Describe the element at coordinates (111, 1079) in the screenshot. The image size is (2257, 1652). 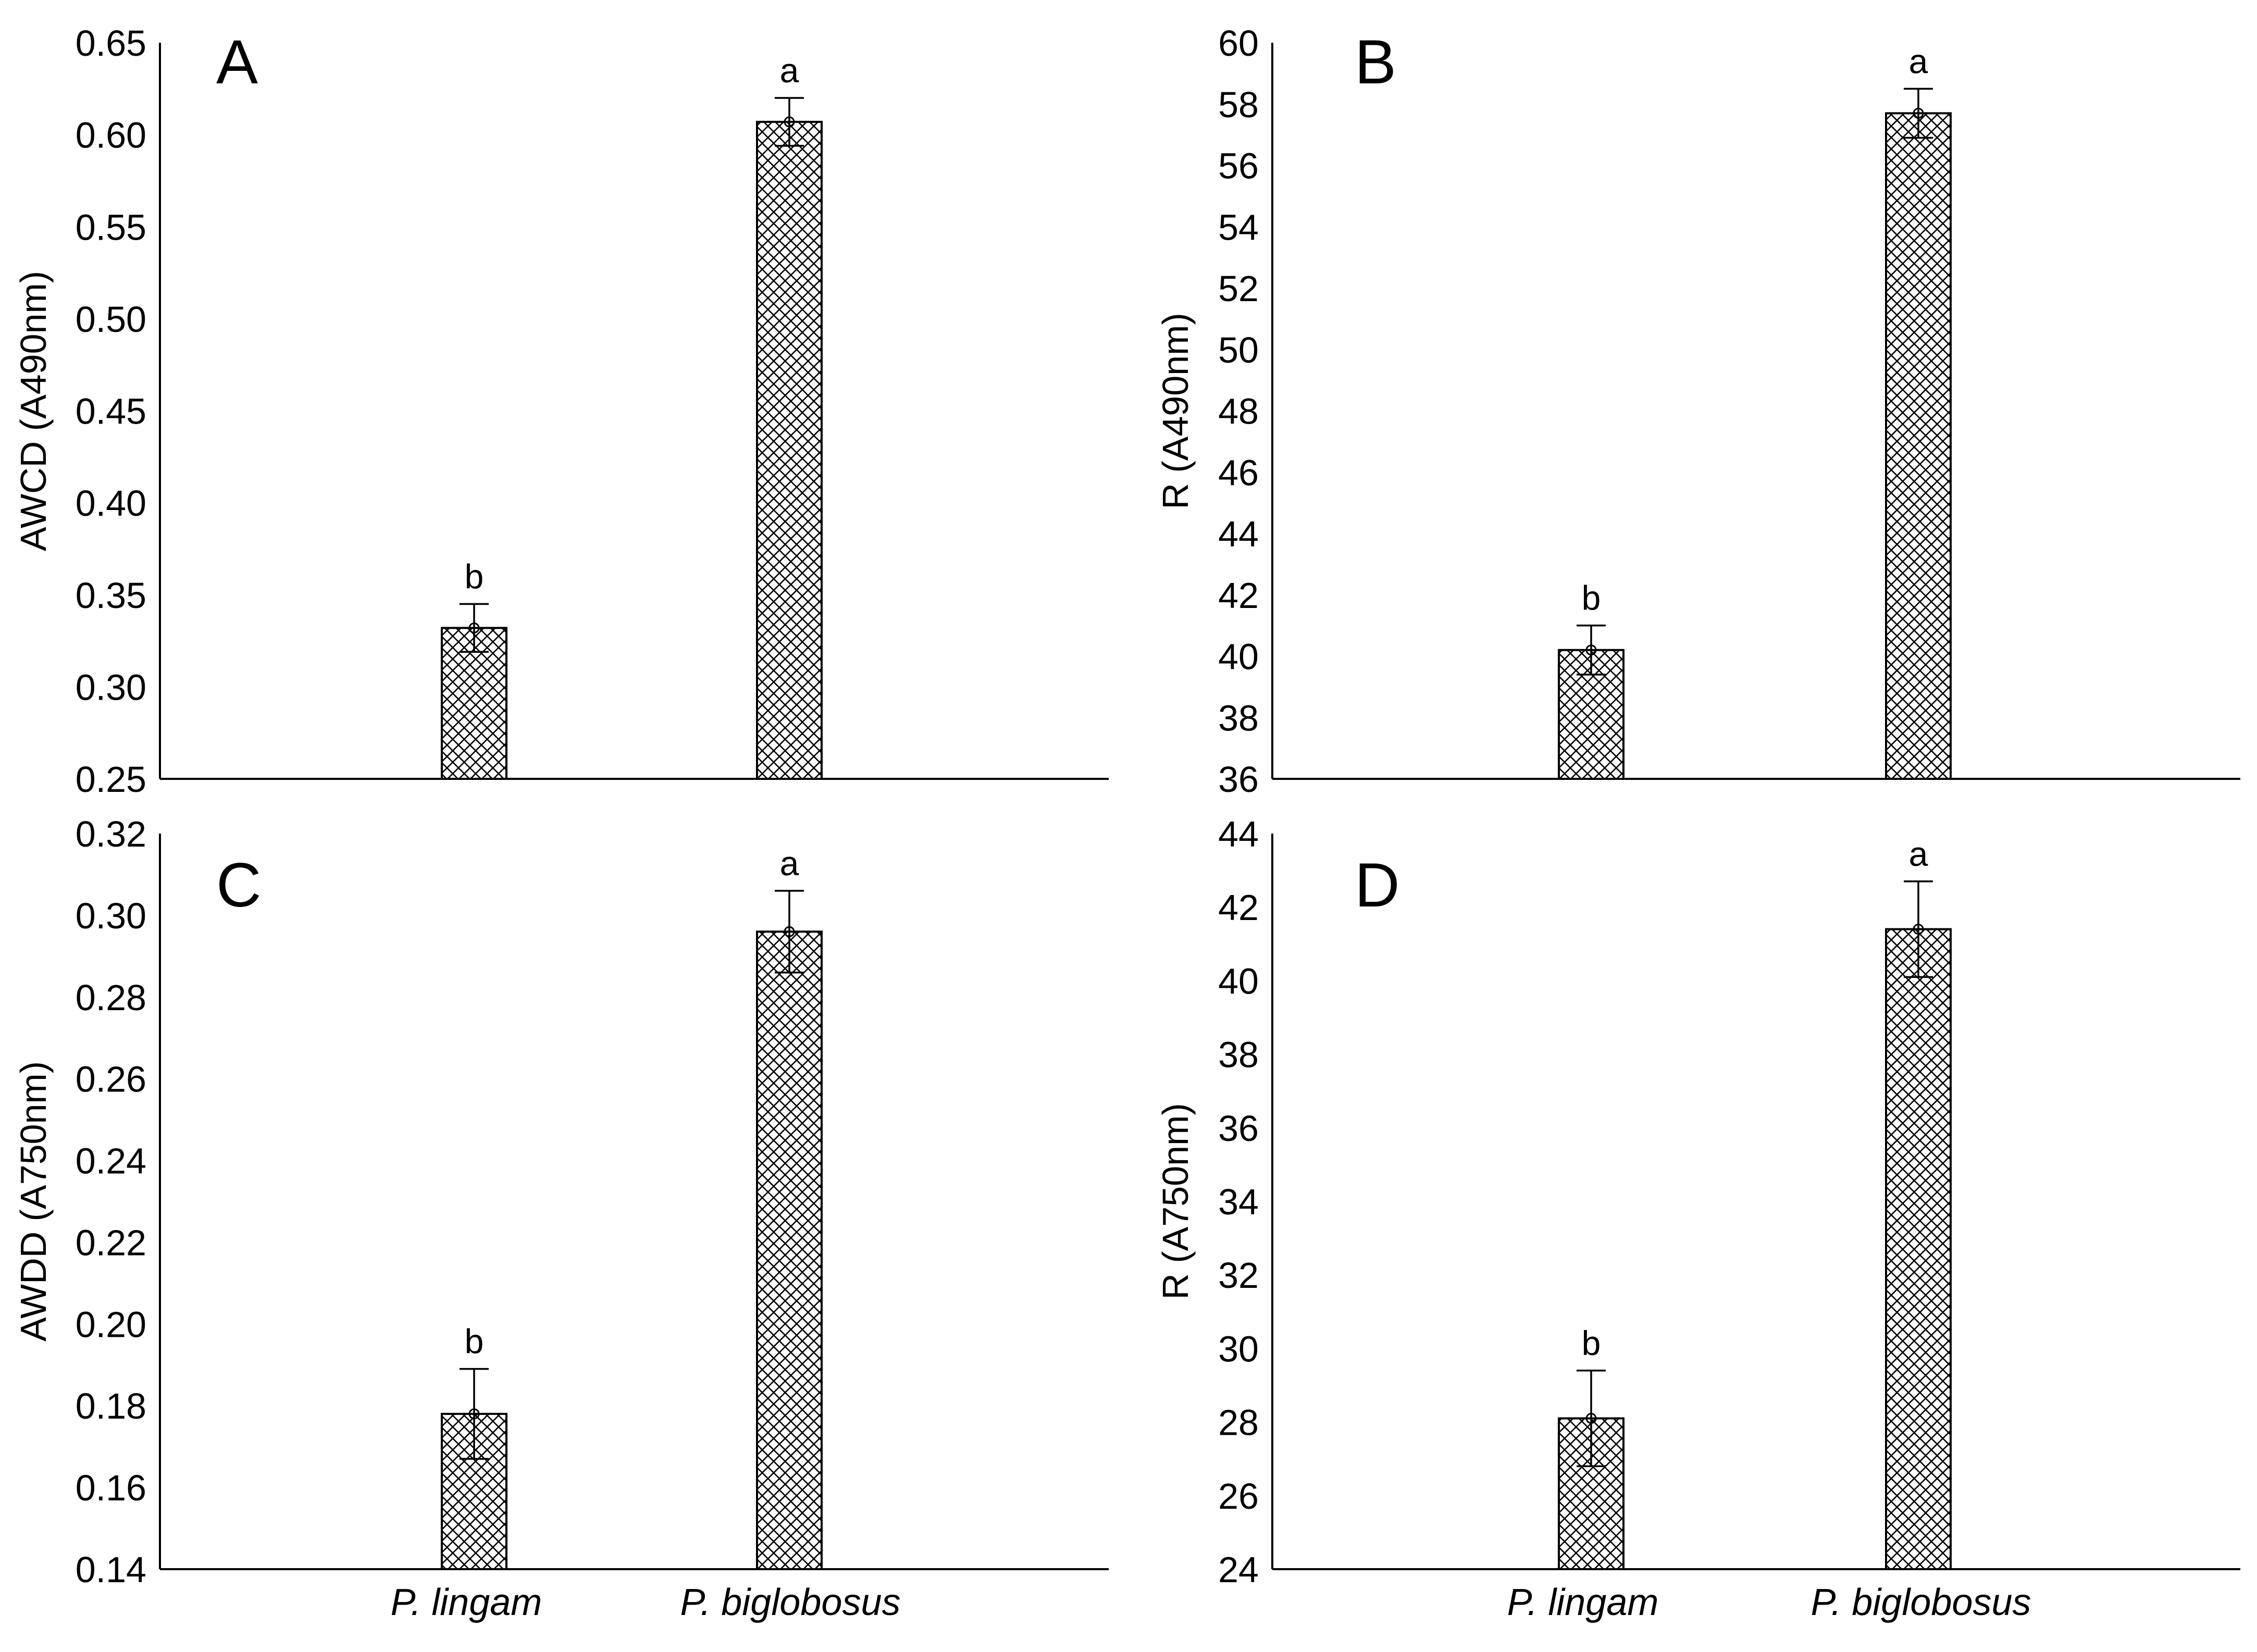
I see `panel-c-ytick-label: 0.26` at that location.